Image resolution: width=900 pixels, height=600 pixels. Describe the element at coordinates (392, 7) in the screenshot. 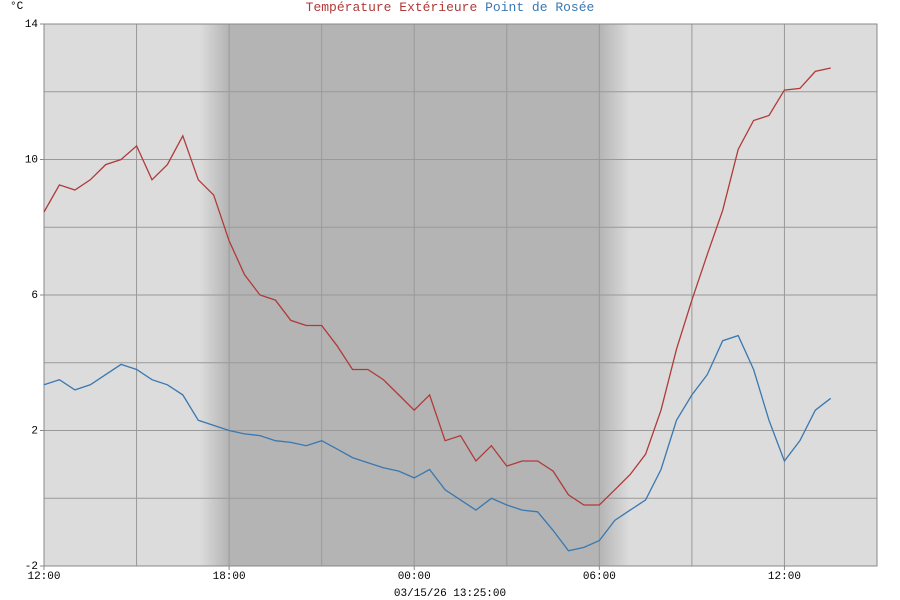

I see `title-part: Température Extérieure` at that location.